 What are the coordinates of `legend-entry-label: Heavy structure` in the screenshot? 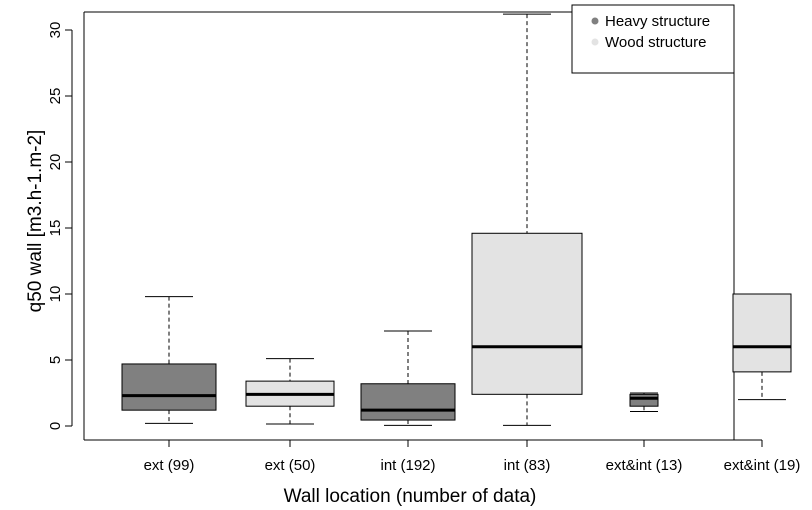 It's located at (657, 21).